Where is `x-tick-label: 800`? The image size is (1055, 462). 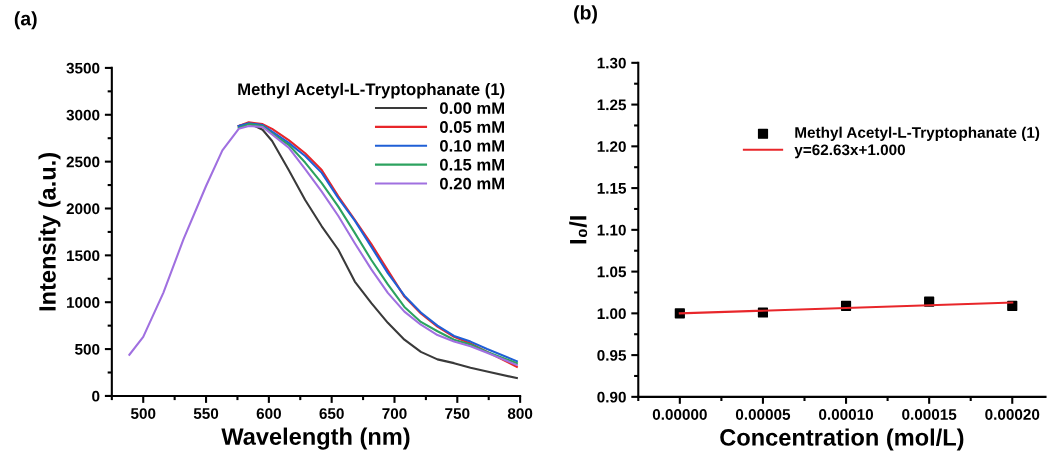 x-tick-label: 800 is located at coordinates (520, 413).